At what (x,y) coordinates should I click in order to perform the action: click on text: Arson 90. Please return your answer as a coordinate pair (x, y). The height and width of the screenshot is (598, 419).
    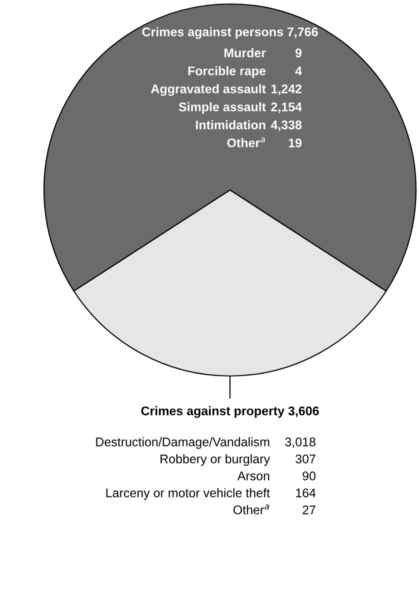
    Looking at the image, I should click on (276, 476).